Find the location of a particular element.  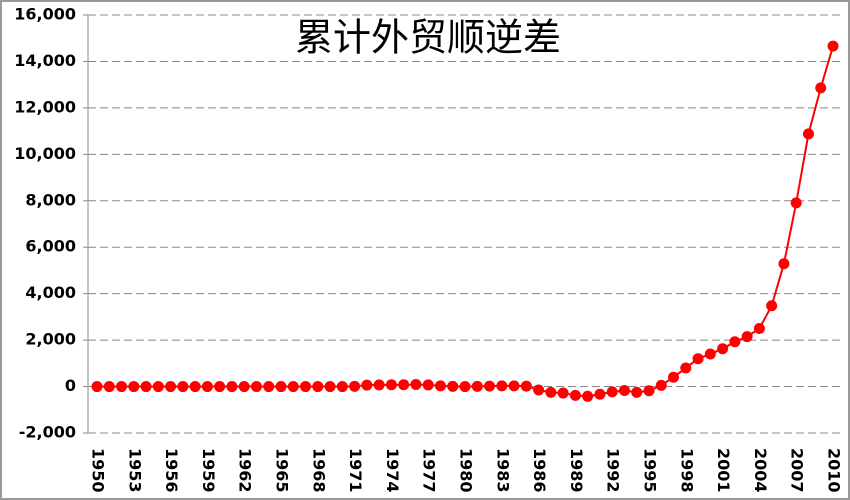

x-tick-label: 1977 is located at coordinates (429, 470).